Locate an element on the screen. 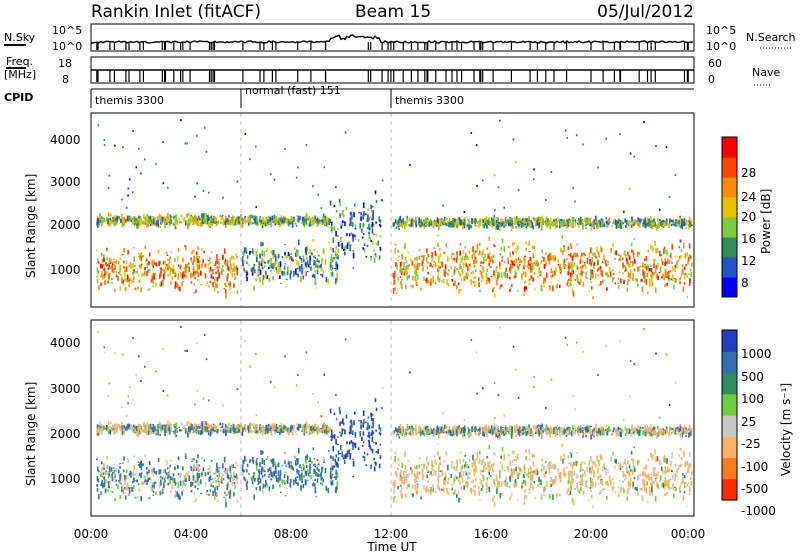  noise-search-label: N.Search is located at coordinates (771, 37).